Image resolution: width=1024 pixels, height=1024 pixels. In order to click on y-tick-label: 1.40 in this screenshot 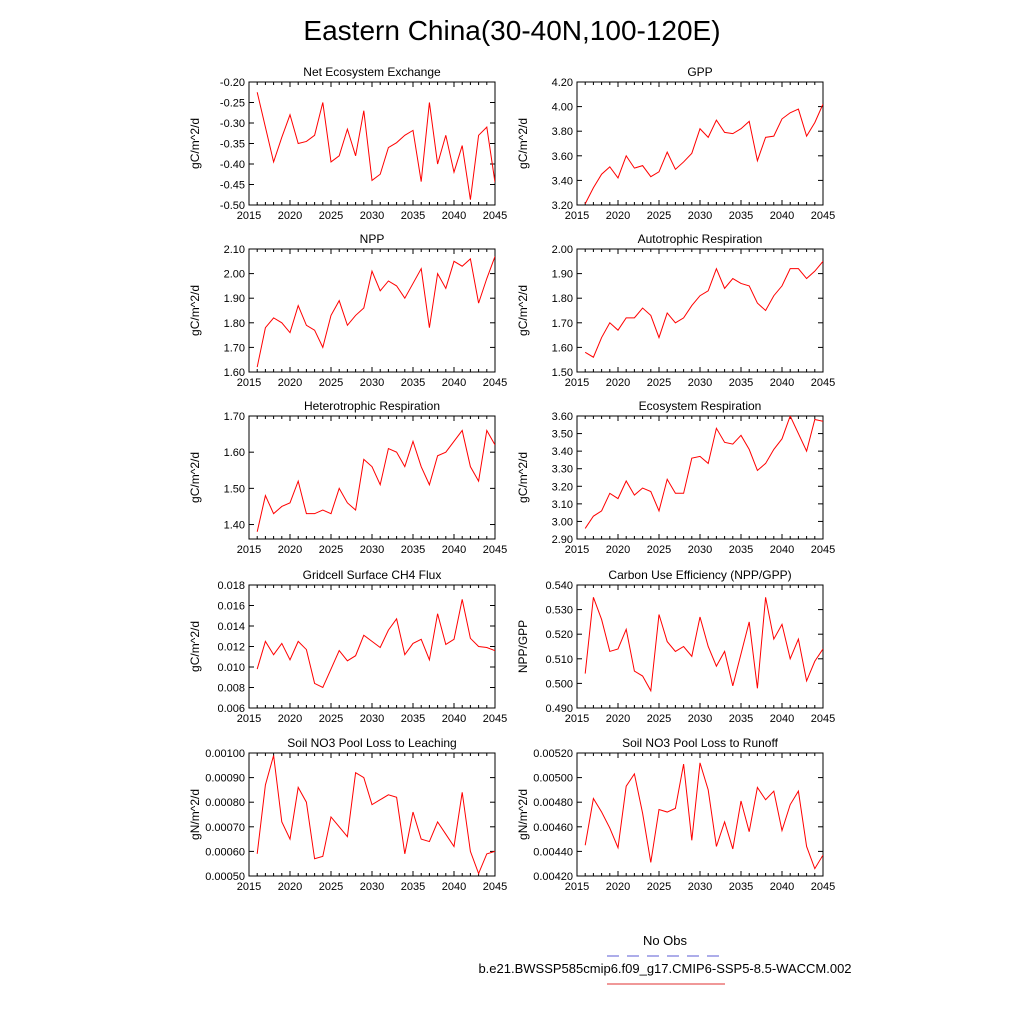, I will do `click(234, 526)`.